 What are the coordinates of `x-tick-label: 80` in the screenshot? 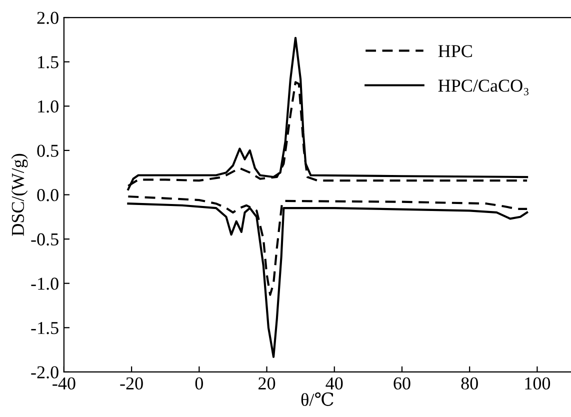 It's located at (469, 383).